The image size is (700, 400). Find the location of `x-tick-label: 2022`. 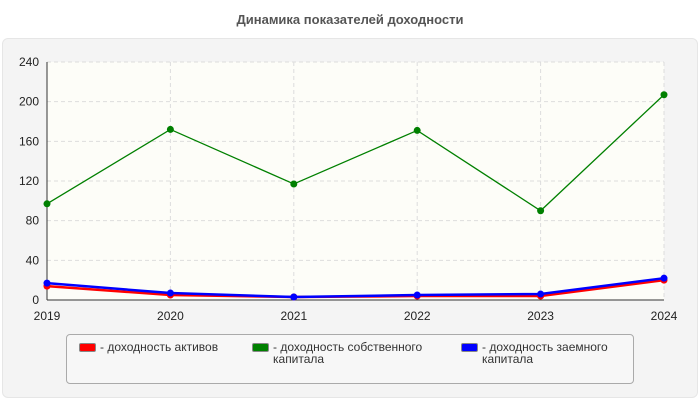

x-tick-label: 2022 is located at coordinates (417, 316).